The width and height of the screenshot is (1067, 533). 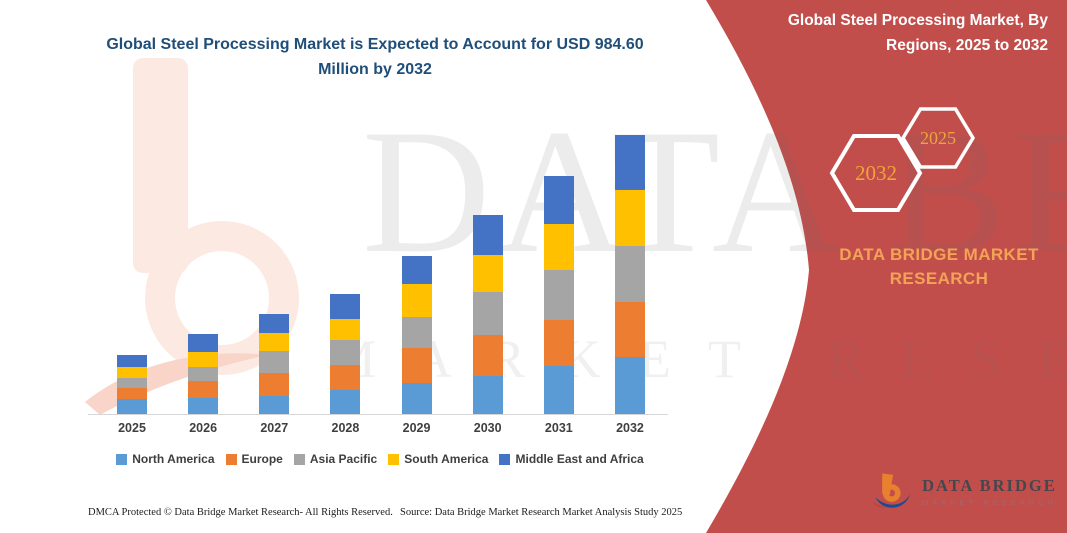 I want to click on stacked-bar-2027, so click(x=274, y=364).